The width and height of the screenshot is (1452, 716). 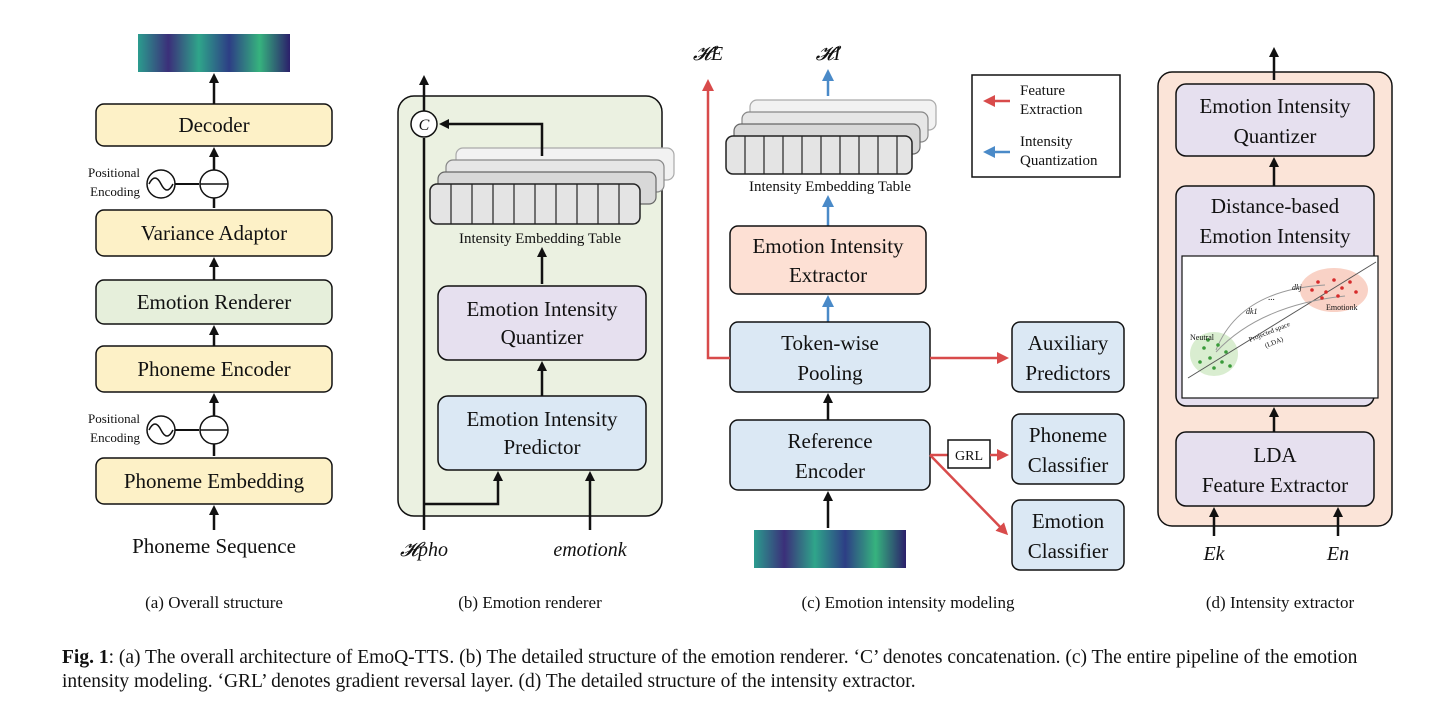 I want to click on decoder-label: Decoder, so click(x=213, y=125).